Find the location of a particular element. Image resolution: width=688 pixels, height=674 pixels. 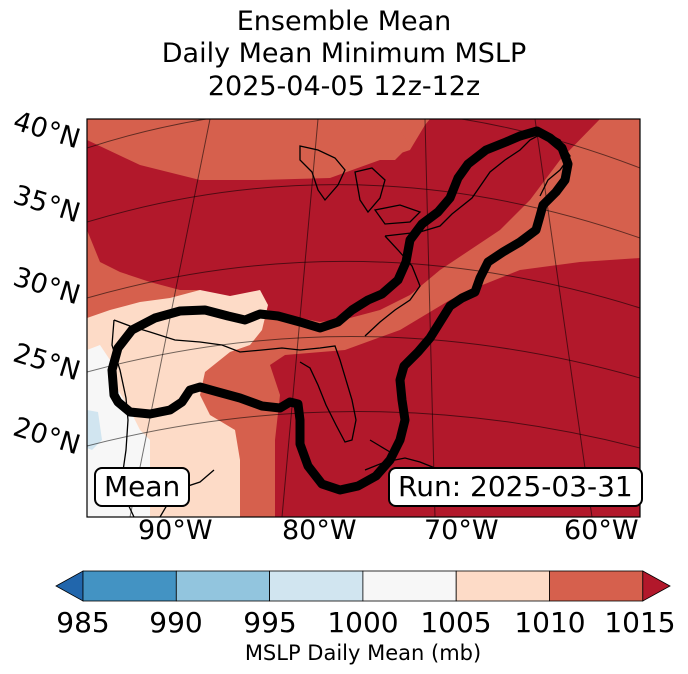

colorbar-tick: 990 is located at coordinates (176, 622).